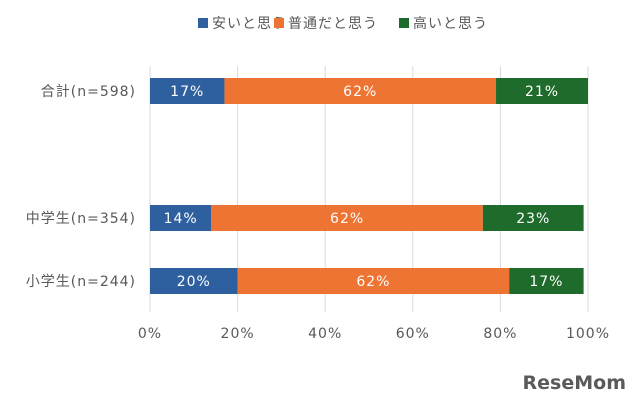 The image size is (640, 404). I want to click on resemom-logo: ReseMom, so click(574, 383).